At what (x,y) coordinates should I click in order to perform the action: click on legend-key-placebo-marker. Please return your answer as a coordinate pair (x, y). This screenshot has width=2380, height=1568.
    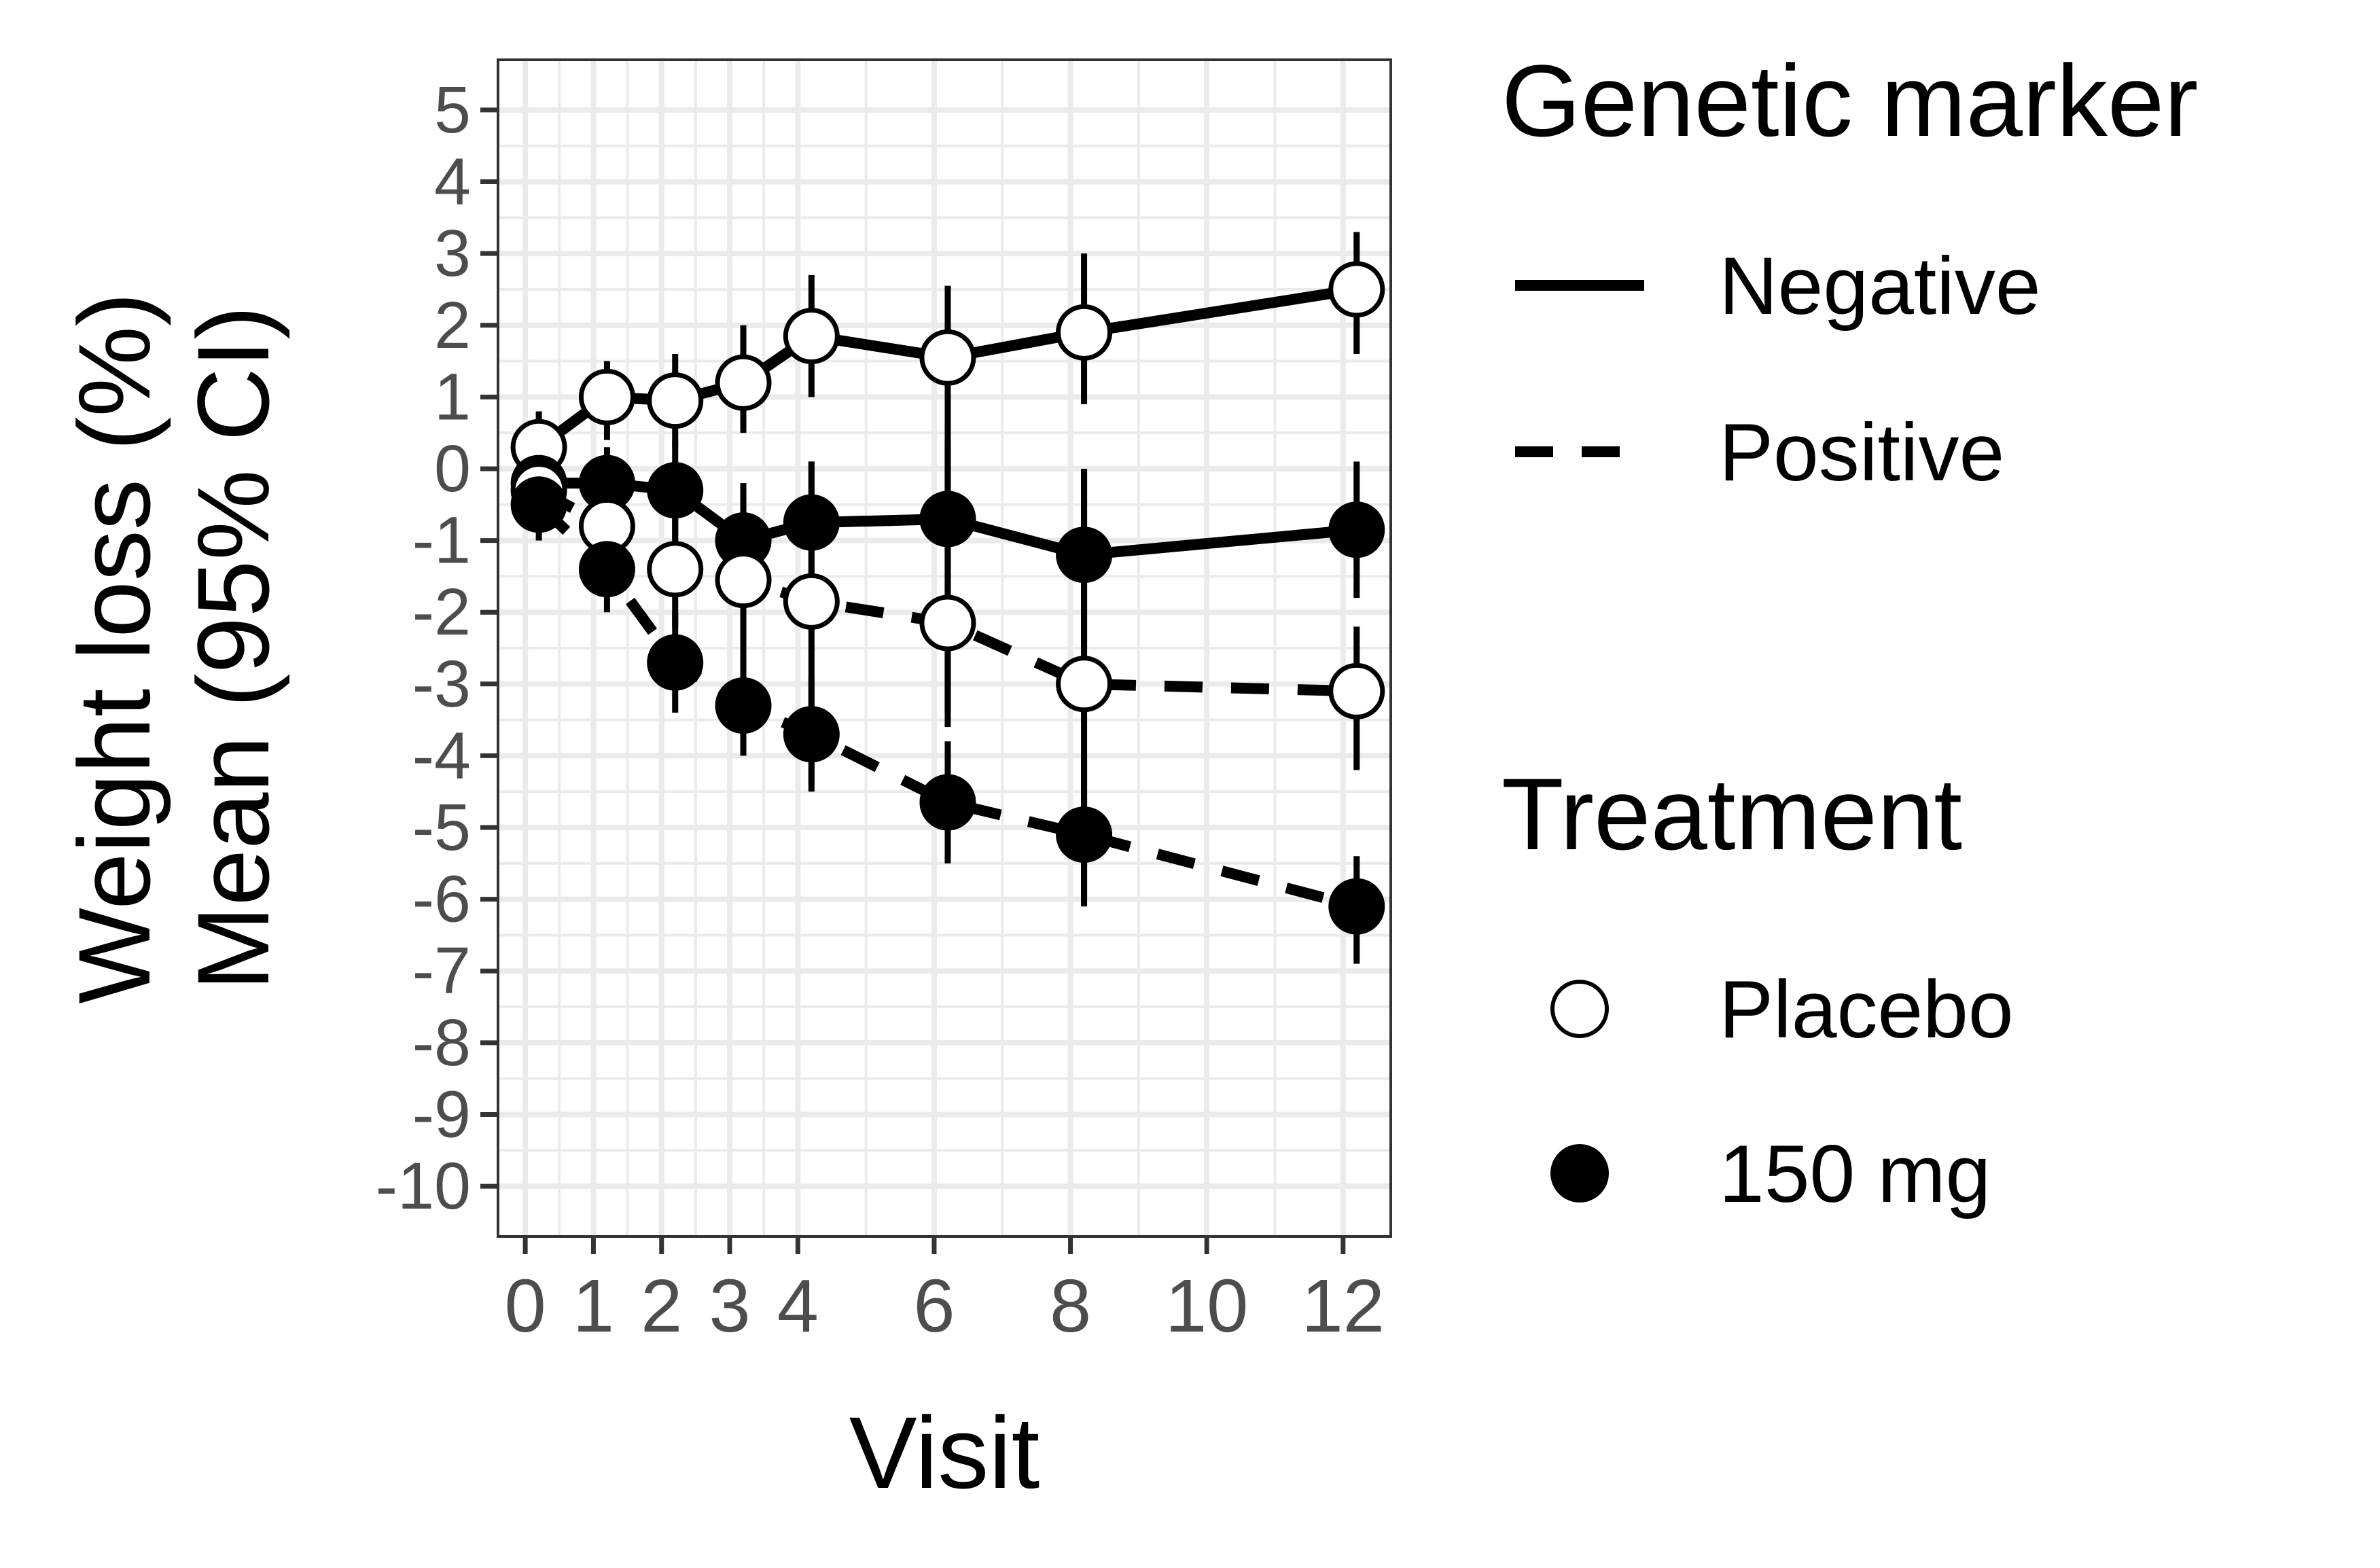
    Looking at the image, I should click on (1580, 1009).